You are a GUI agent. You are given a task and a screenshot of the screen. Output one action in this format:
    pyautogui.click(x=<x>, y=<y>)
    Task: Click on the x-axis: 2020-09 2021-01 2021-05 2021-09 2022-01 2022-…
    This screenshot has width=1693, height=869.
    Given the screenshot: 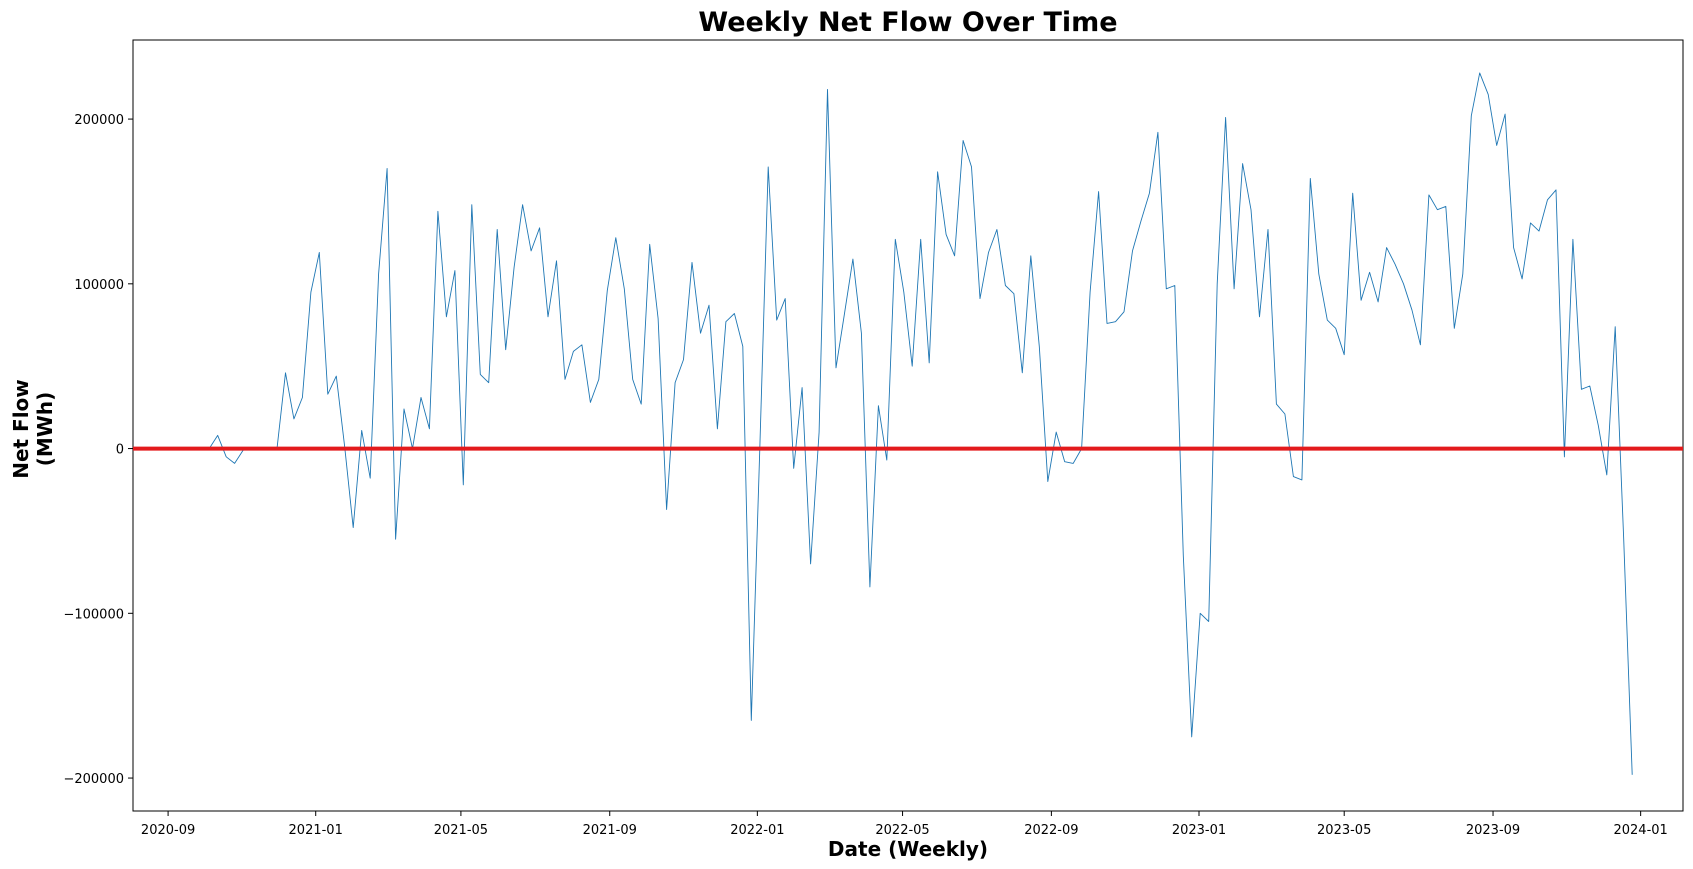 What is the action you would take?
    pyautogui.click(x=904, y=824)
    